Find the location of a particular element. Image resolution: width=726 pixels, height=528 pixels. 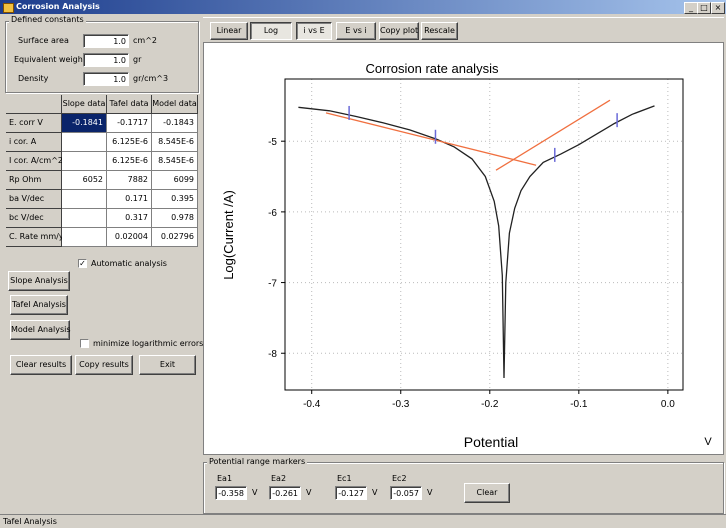

app-icon is located at coordinates (8, 8).